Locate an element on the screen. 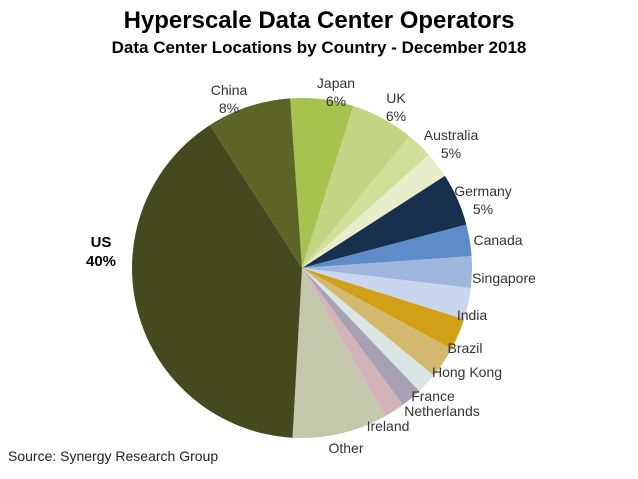  slice-label-name: Singapore is located at coordinates (504, 278).